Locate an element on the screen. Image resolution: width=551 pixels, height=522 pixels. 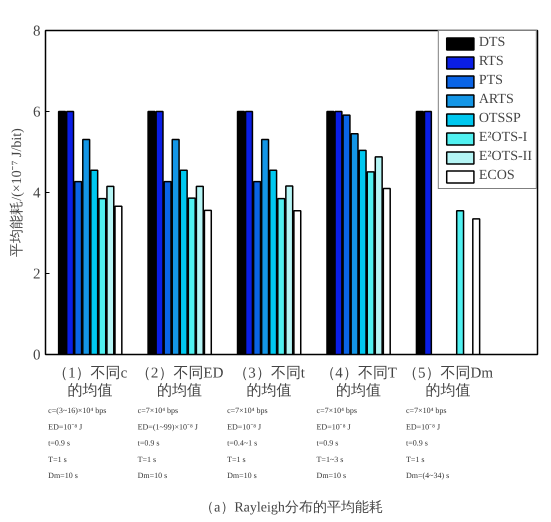
y-tick-label: 6 is located at coordinates (37, 112).